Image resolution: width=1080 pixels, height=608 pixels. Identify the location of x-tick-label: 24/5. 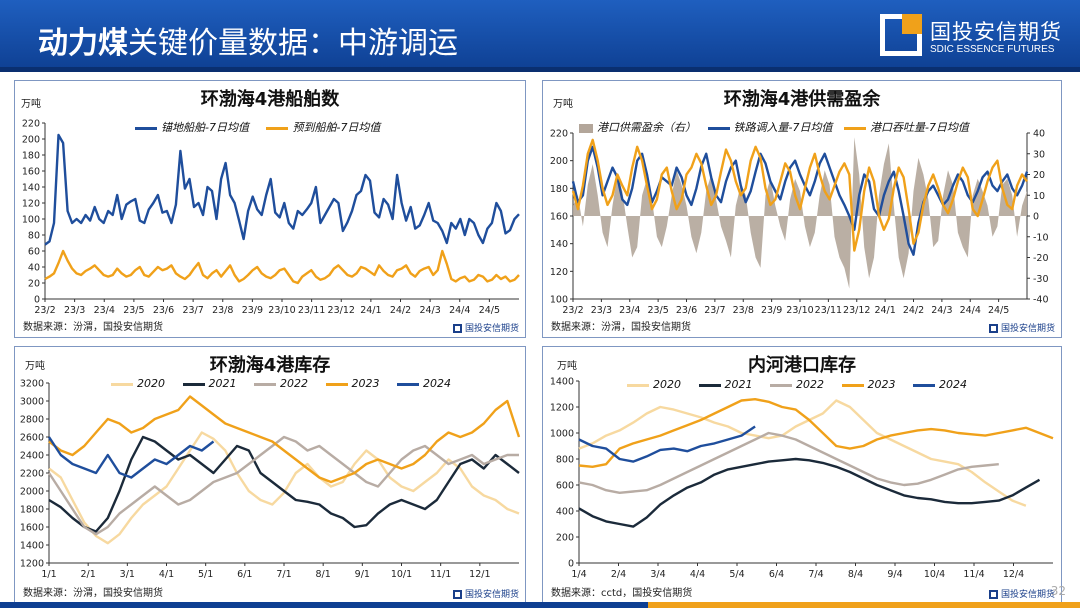
(489, 310).